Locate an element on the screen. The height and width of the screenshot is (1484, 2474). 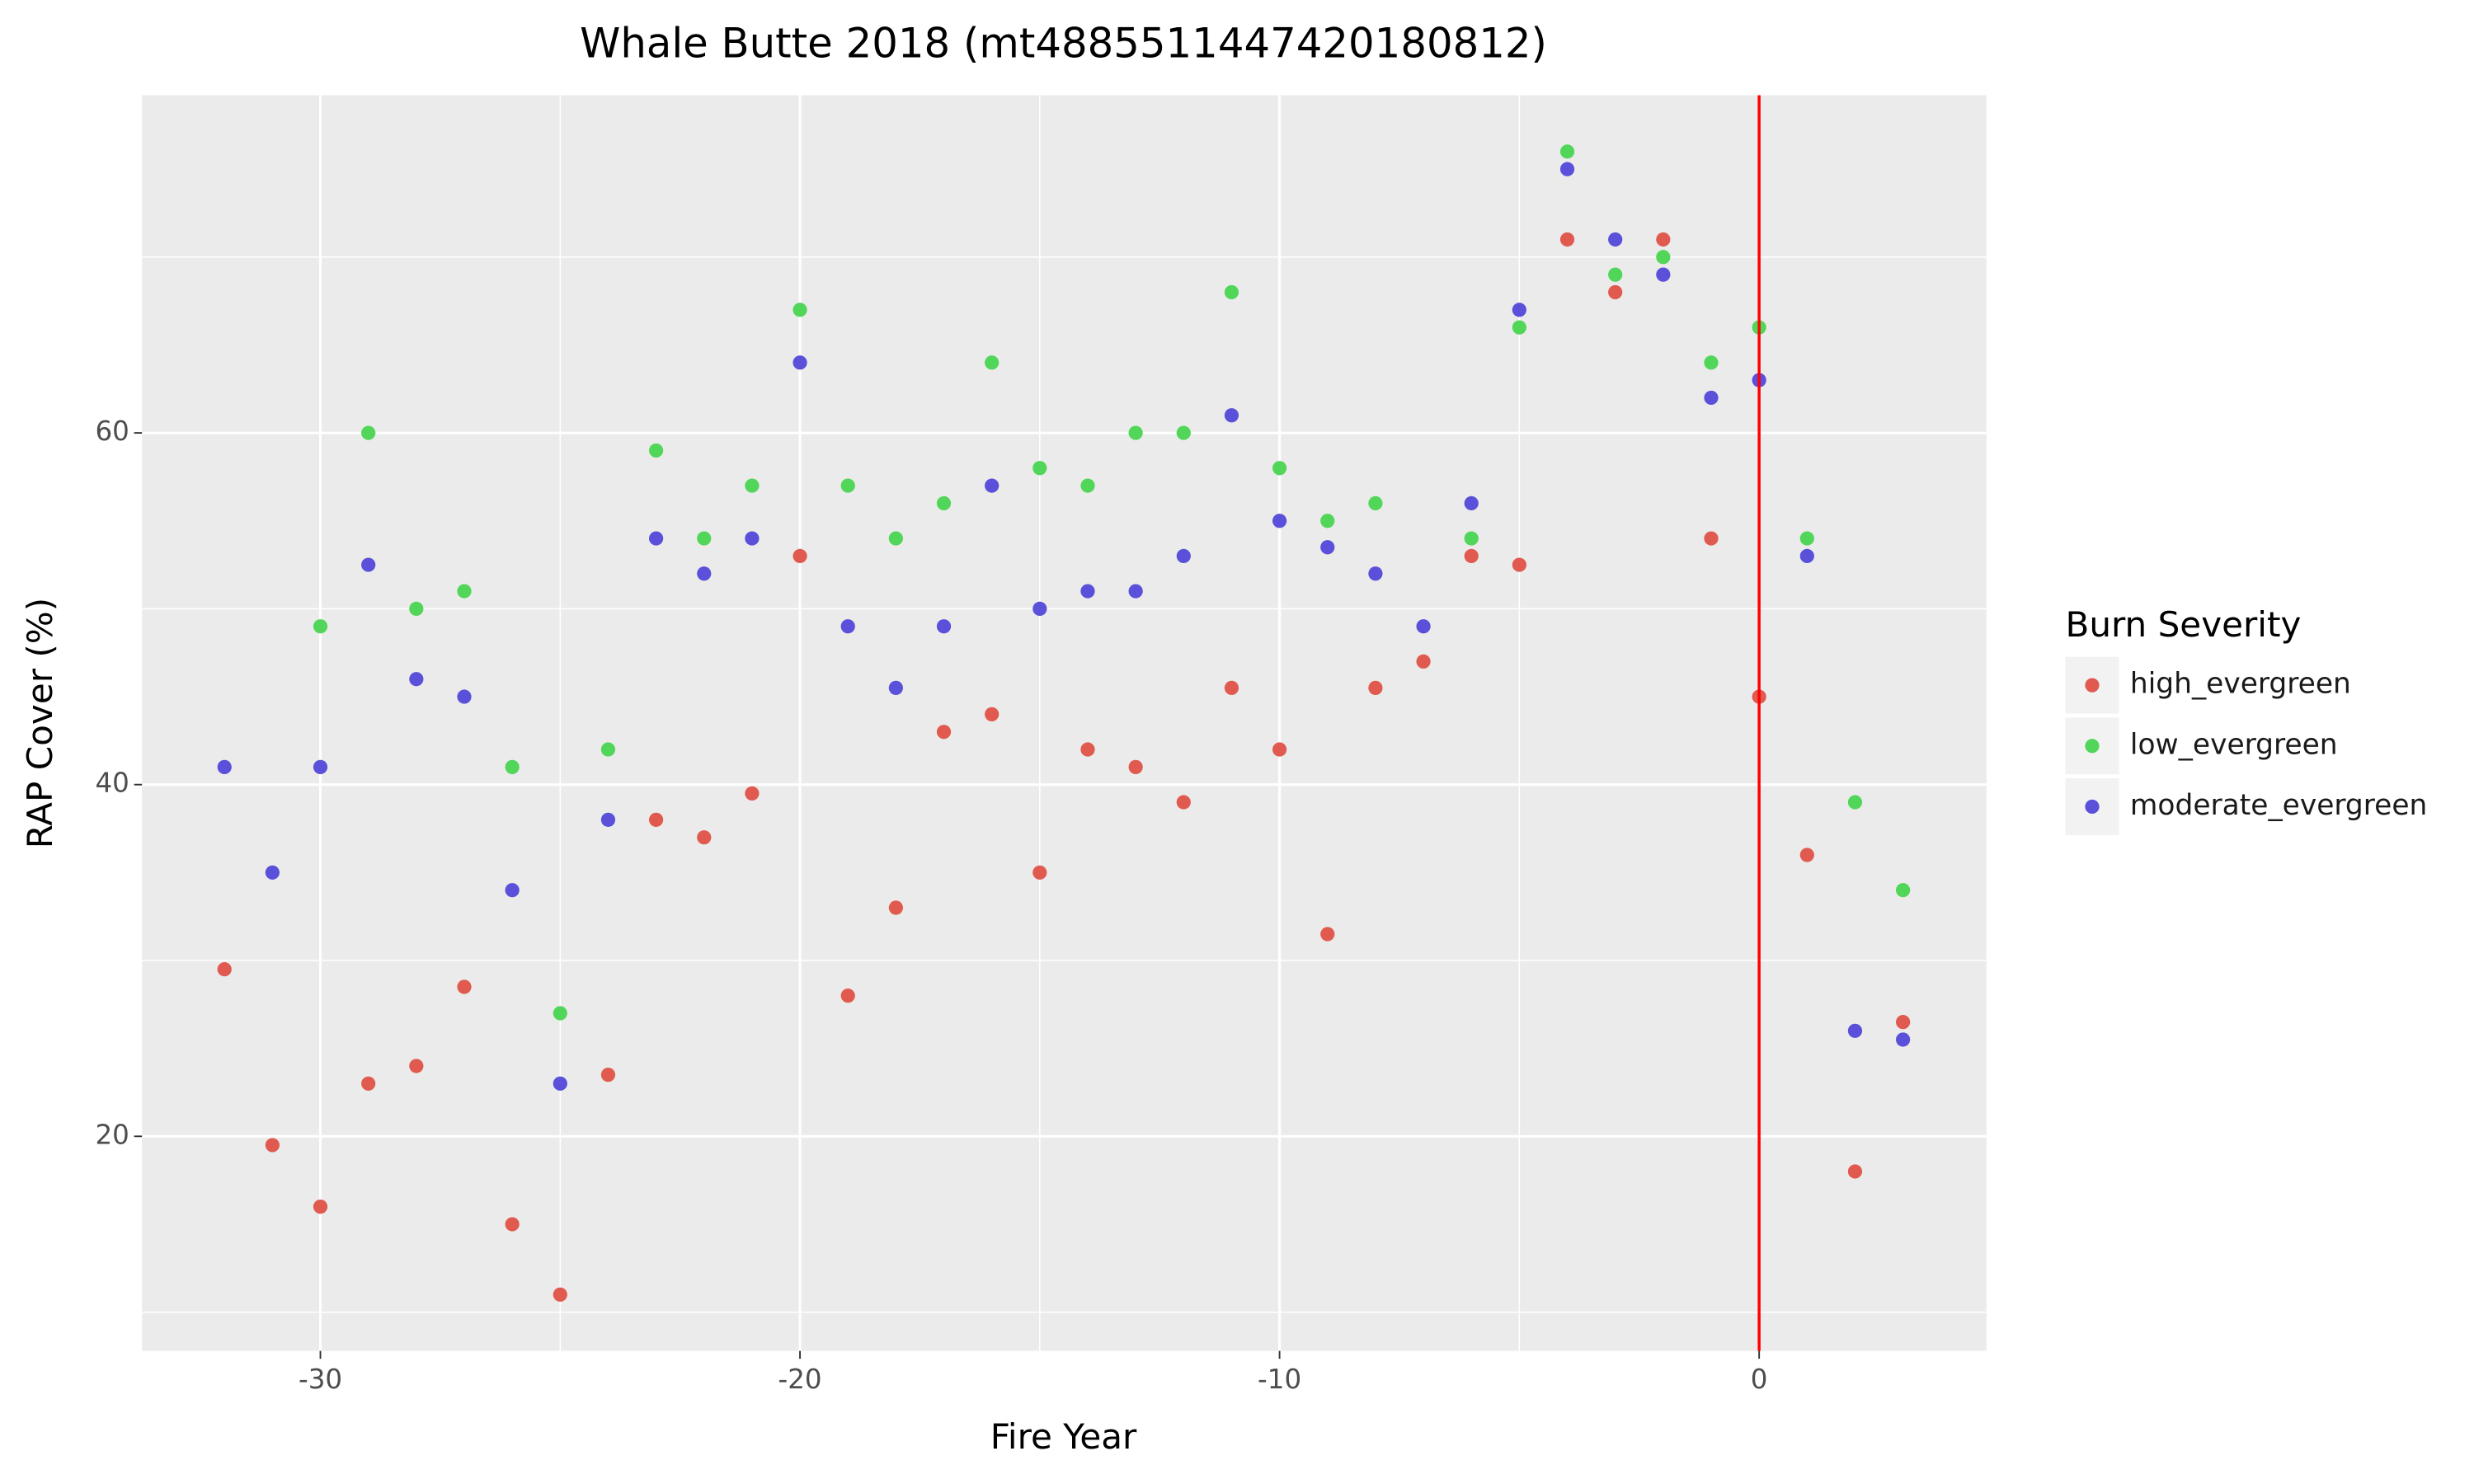
x-tick-label: 0 is located at coordinates (1759, 1379).